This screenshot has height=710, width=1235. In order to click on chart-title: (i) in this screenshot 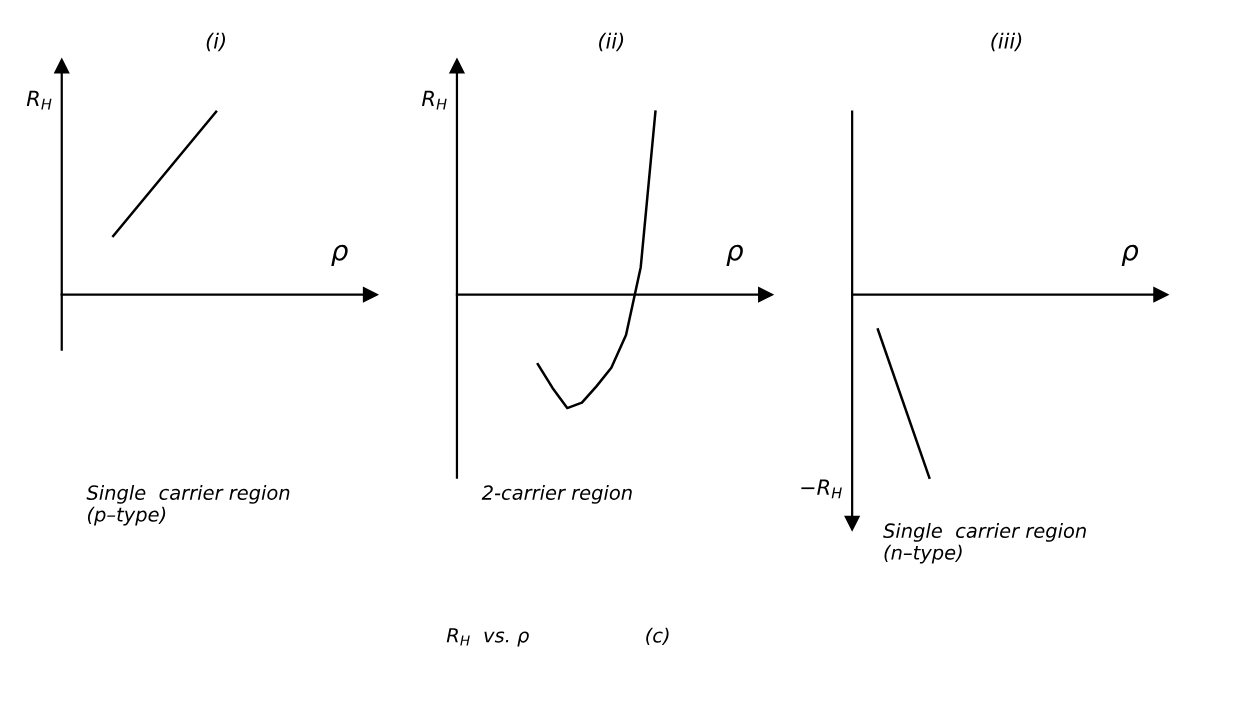, I will do `click(216, 42)`.